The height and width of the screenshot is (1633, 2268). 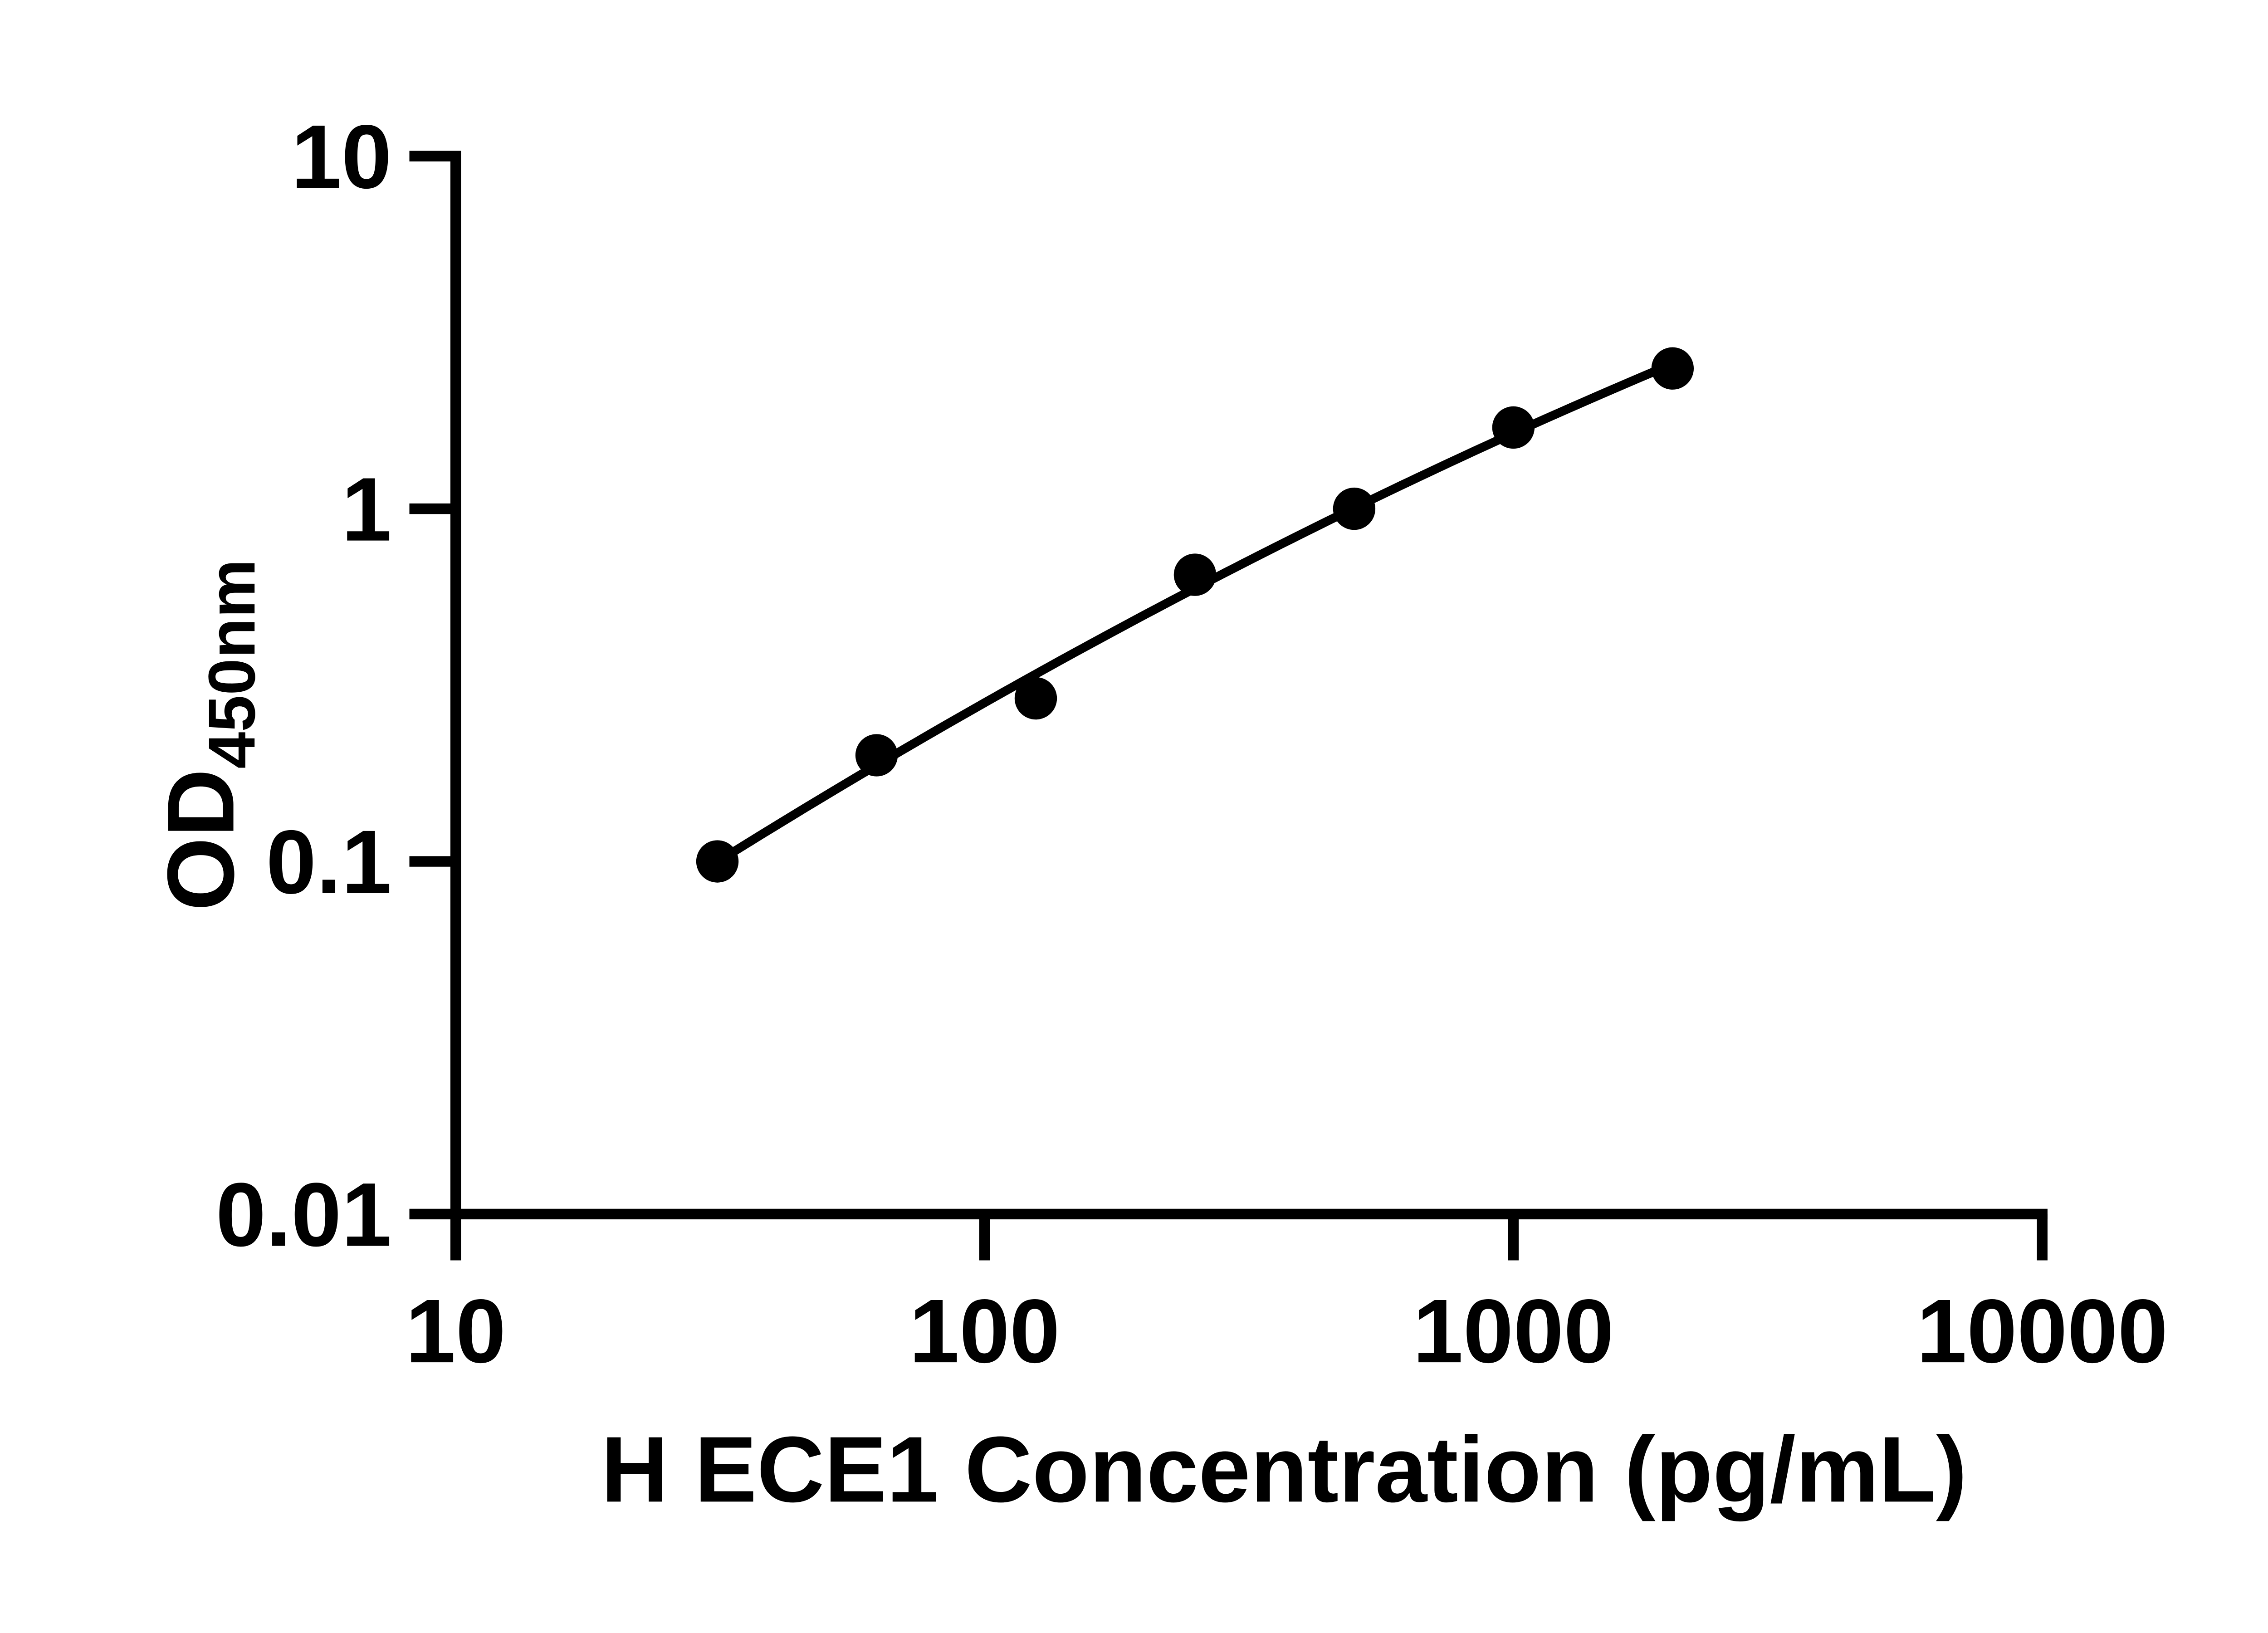 I want to click on x-tick-label: 10, so click(x=456, y=1331).